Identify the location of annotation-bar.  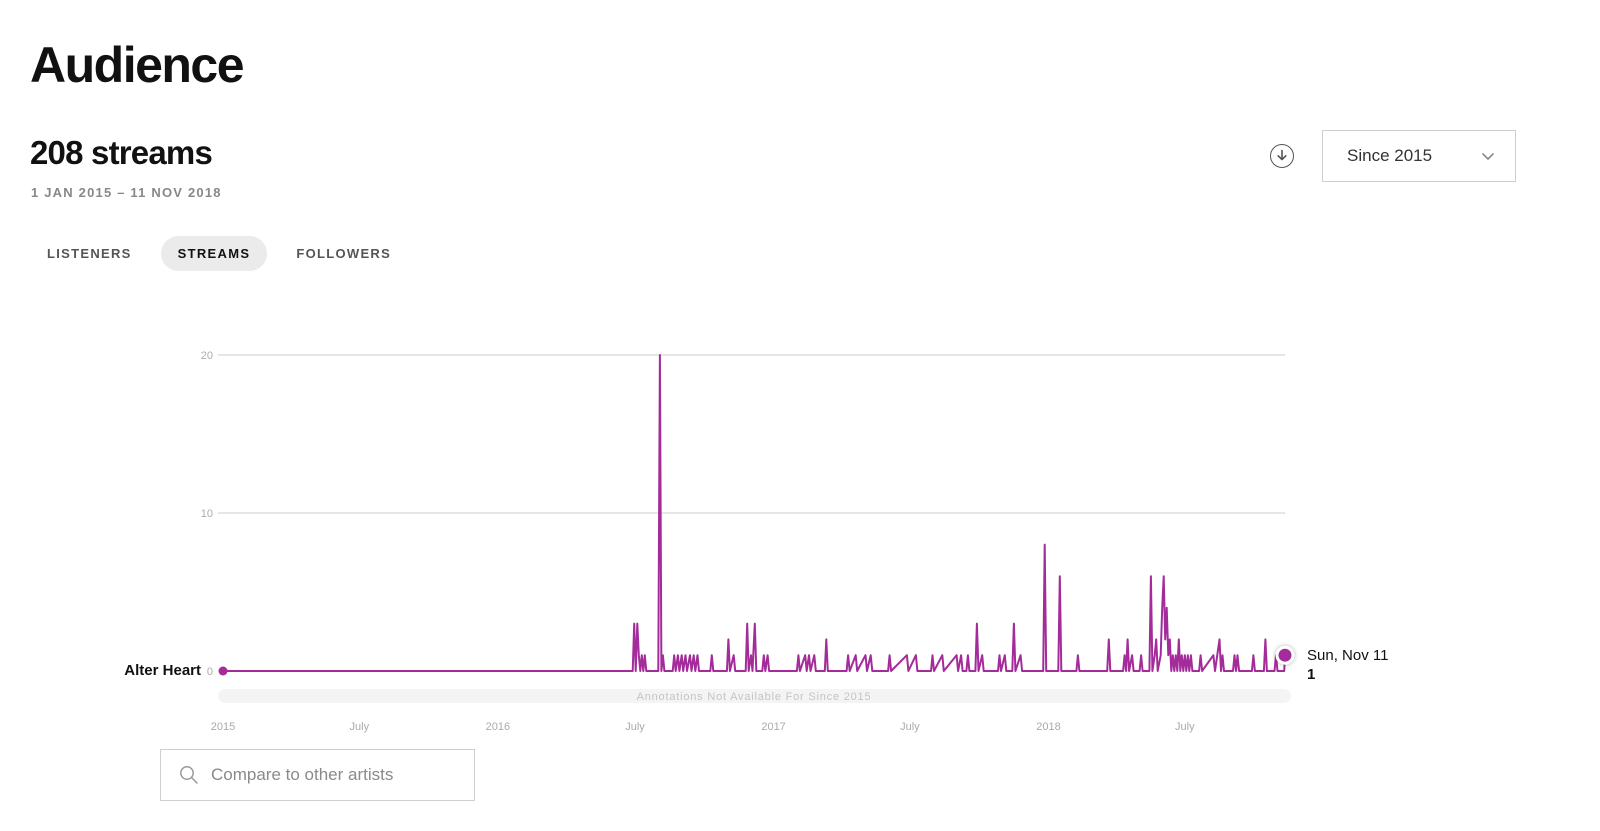
(754, 696).